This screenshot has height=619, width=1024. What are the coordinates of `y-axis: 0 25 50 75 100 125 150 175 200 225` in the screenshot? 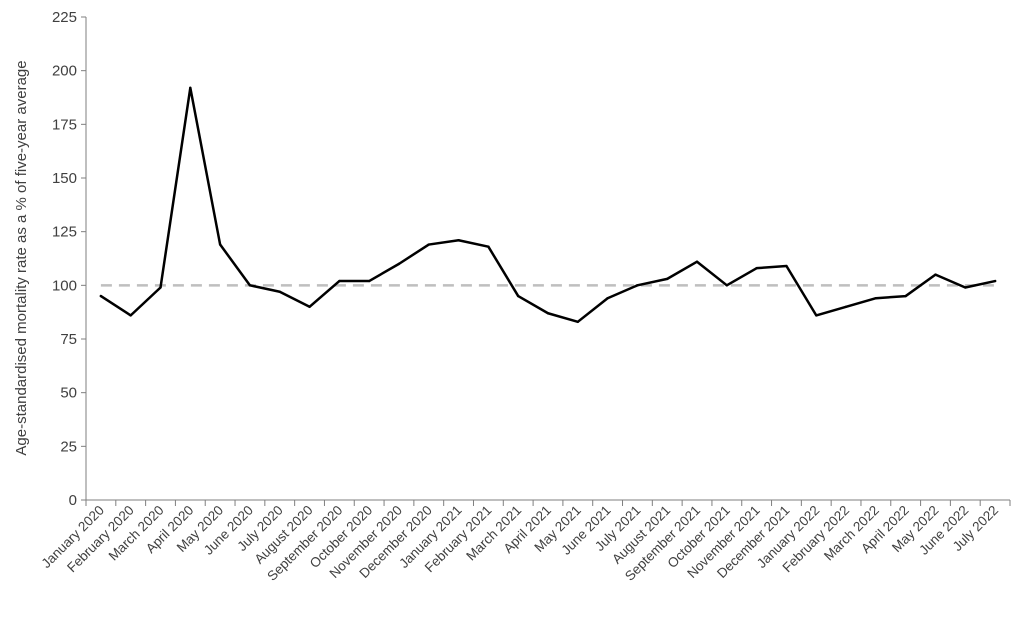 It's located at (69, 259).